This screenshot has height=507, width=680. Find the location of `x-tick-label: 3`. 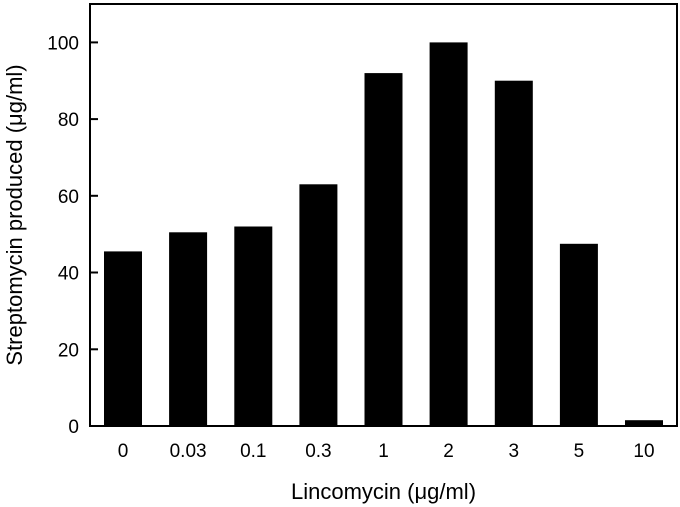

x-tick-label: 3 is located at coordinates (514, 451).